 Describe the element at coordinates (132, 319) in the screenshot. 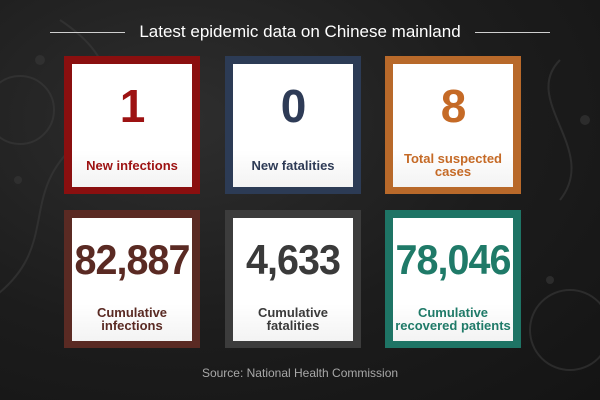

I see `stat-label: Cumulative infections` at that location.